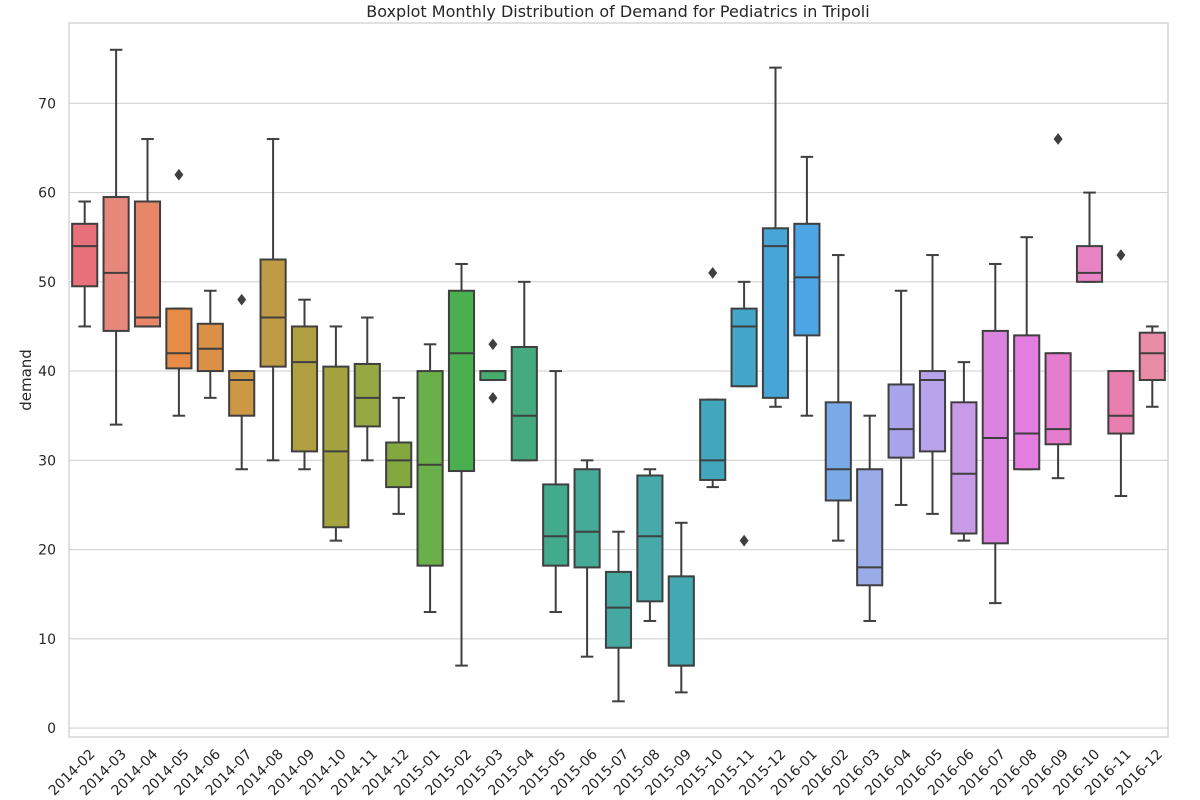 The image size is (1200, 800). I want to click on y-axis-ticks: 0 10 20 30 40 50 60 70, so click(47, 416).